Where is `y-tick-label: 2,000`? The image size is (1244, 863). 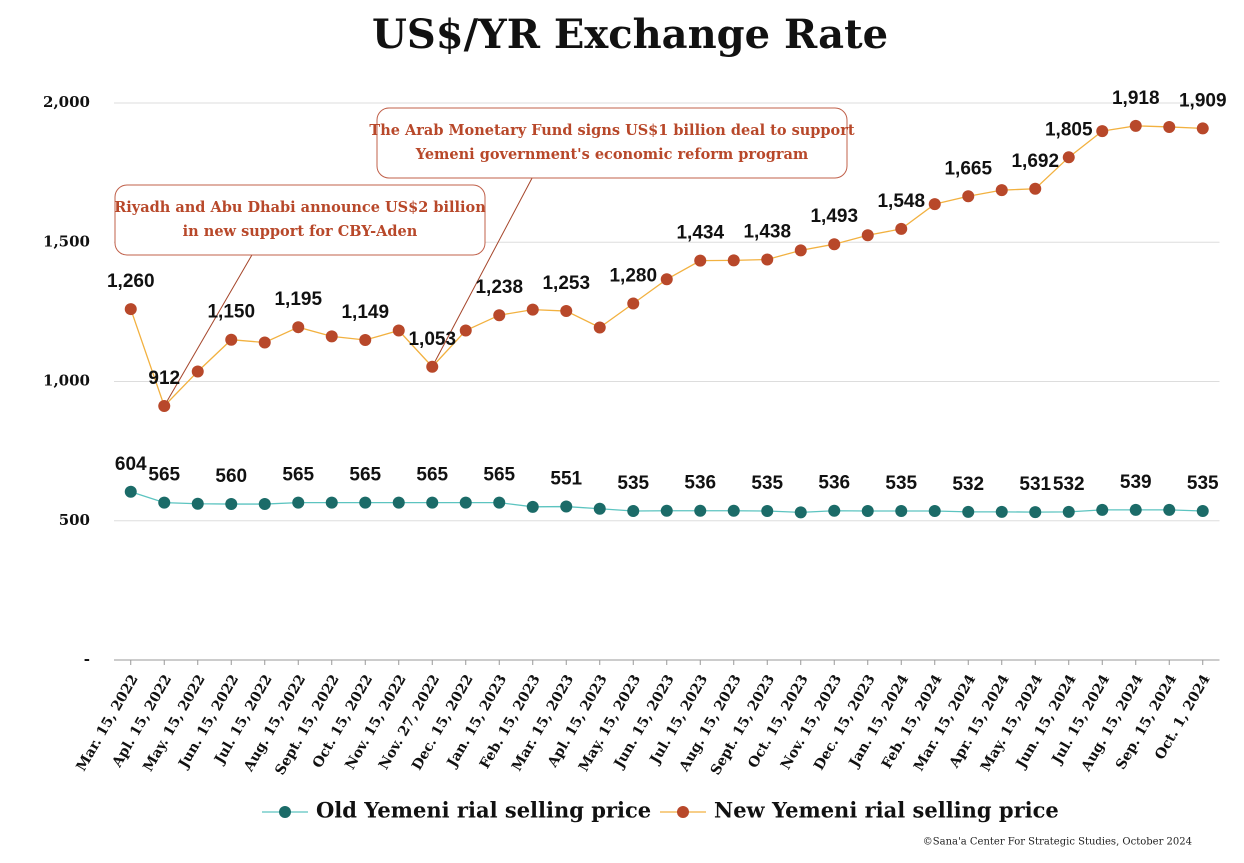
y-tick-label: 2,000 is located at coordinates (66, 102).